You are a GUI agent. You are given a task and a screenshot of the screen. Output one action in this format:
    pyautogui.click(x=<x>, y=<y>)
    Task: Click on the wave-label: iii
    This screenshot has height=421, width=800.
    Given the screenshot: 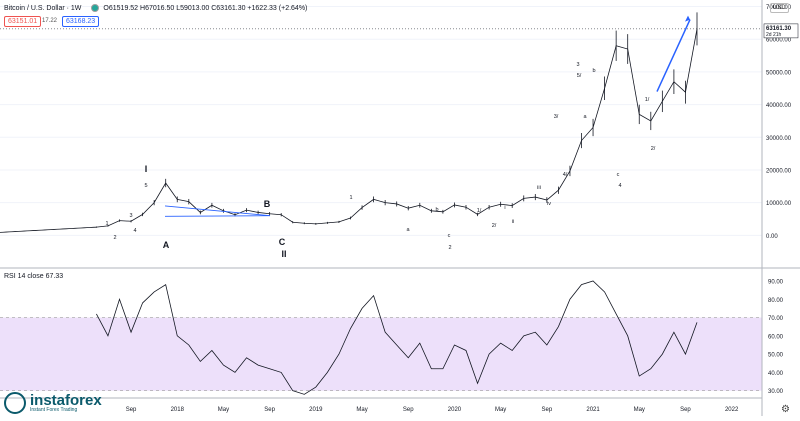 What is the action you would take?
    pyautogui.click(x=539, y=188)
    